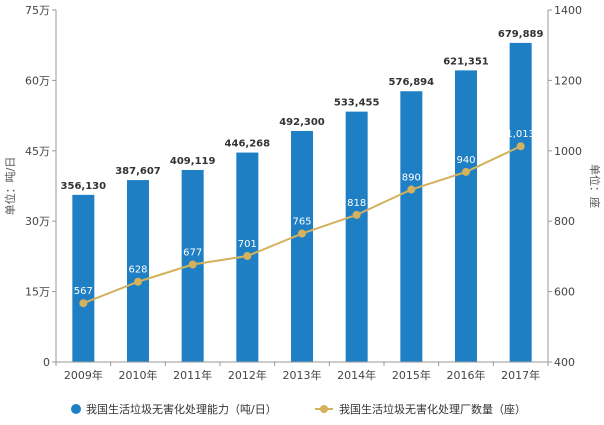 The width and height of the screenshot is (604, 425). Describe the element at coordinates (356, 375) in the screenshot. I see `x-tick-label: 2014年` at that location.